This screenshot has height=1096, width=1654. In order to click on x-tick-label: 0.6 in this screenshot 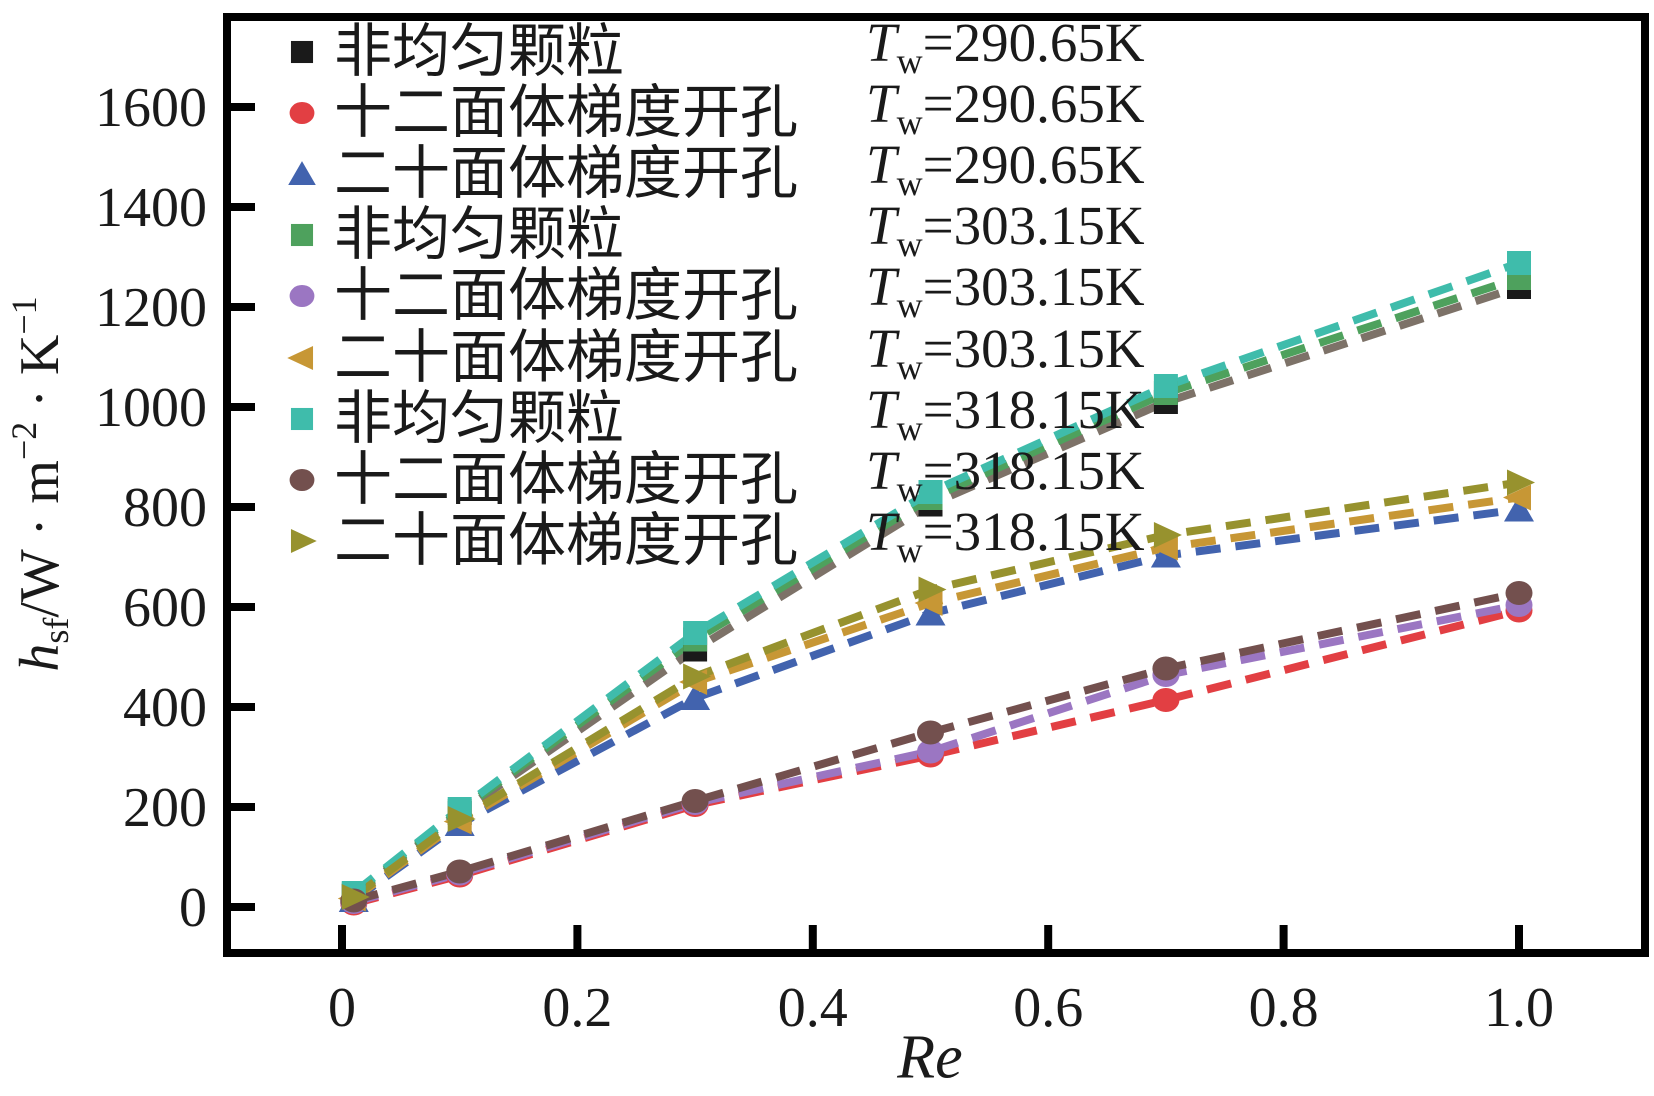, I will do `click(1048, 1008)`.